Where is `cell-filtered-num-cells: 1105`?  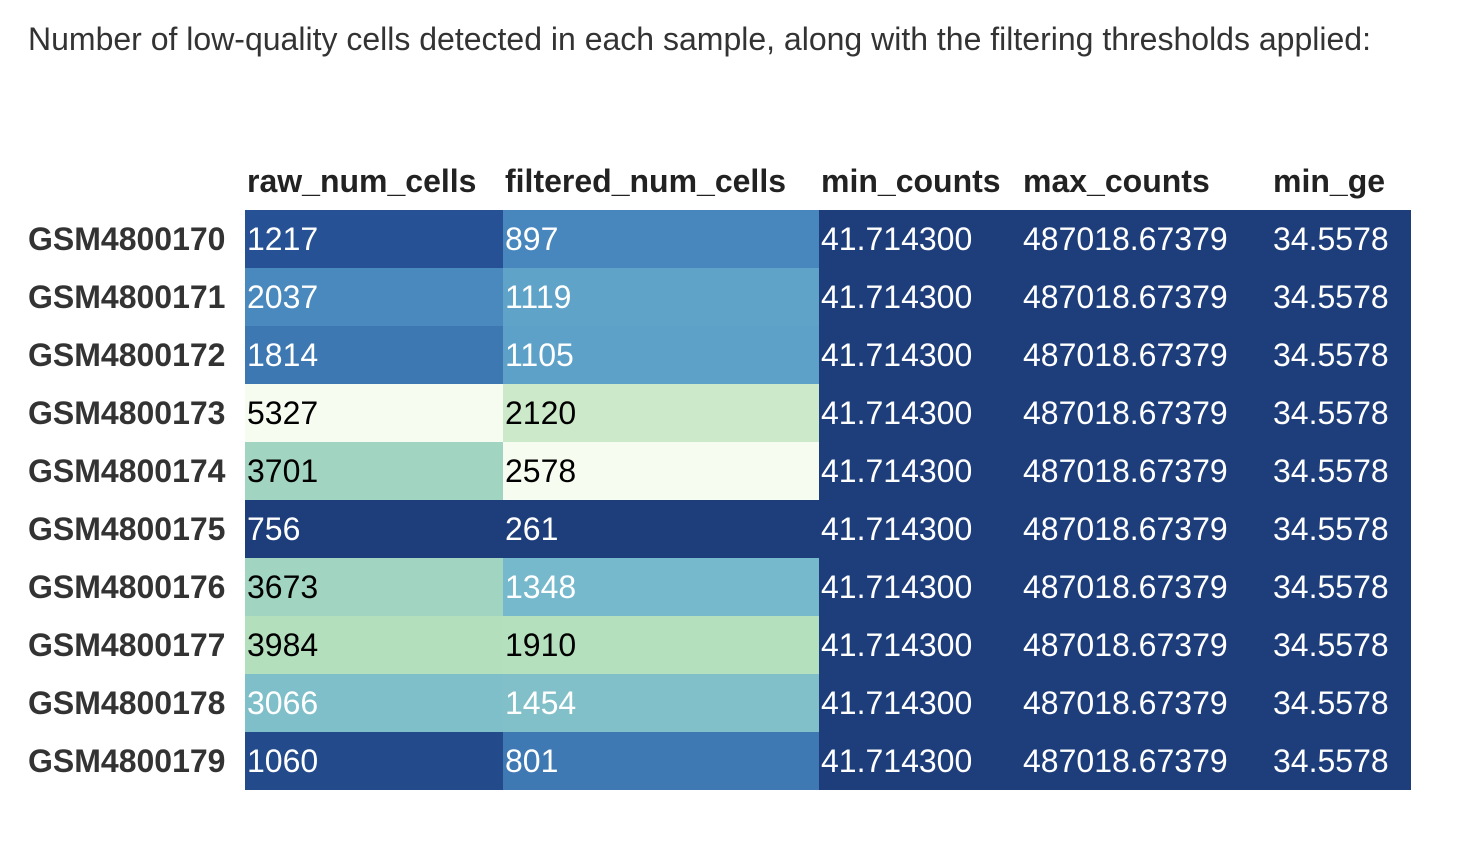
cell-filtered-num-cells: 1105 is located at coordinates (661, 355).